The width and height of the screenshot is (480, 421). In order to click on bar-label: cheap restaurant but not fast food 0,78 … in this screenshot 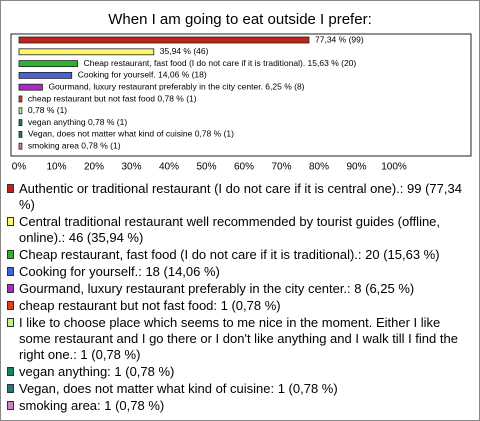, I will do `click(112, 98)`.